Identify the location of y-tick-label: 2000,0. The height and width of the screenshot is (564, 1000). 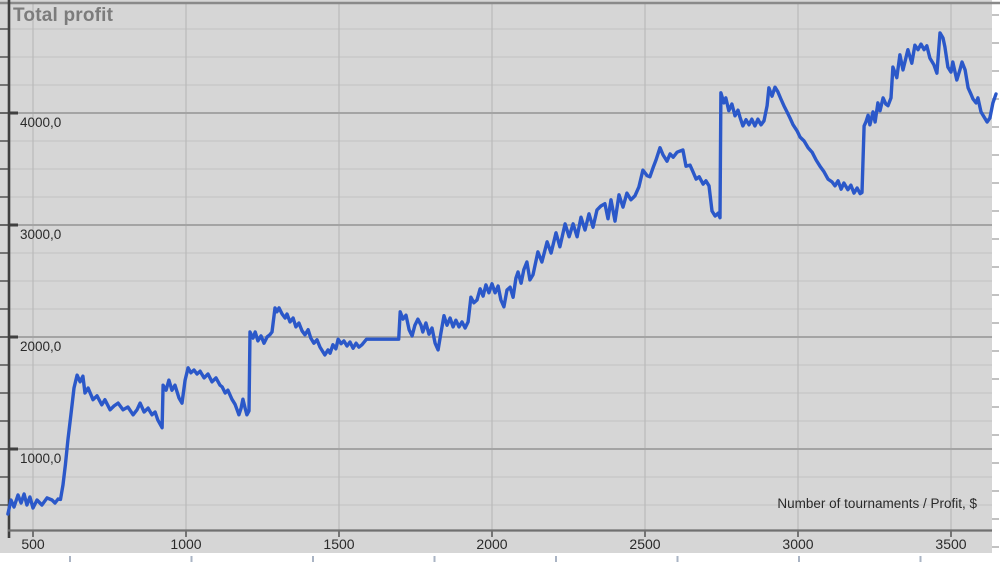
(40, 346).